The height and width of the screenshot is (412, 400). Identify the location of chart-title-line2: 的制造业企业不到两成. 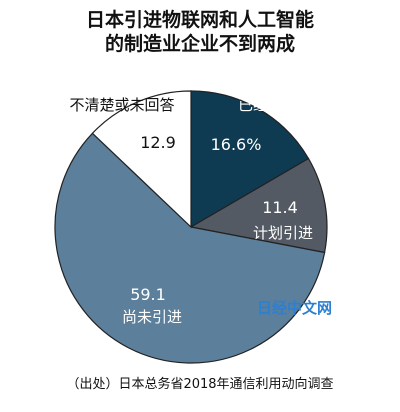
(199, 44).